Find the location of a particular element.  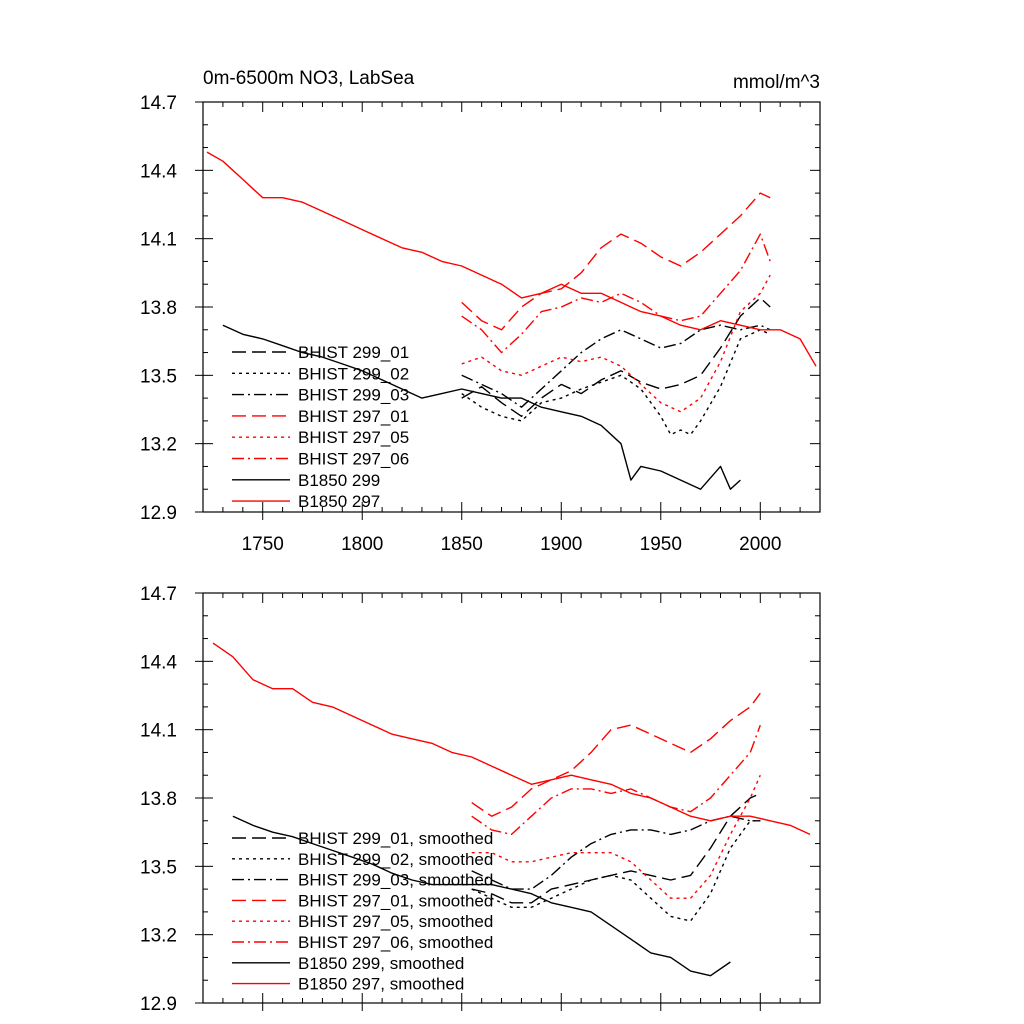

legend-label: BHIST 299_01, smoothed is located at coordinates (395, 838).